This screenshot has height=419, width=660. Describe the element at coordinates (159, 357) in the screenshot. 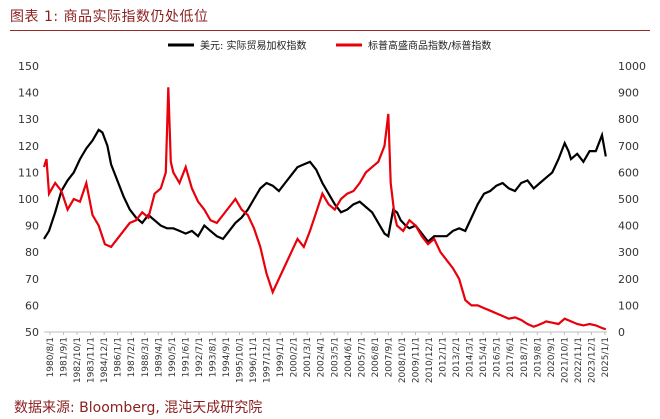

I see `x-axis-tick-label: 1989/4/1` at that location.